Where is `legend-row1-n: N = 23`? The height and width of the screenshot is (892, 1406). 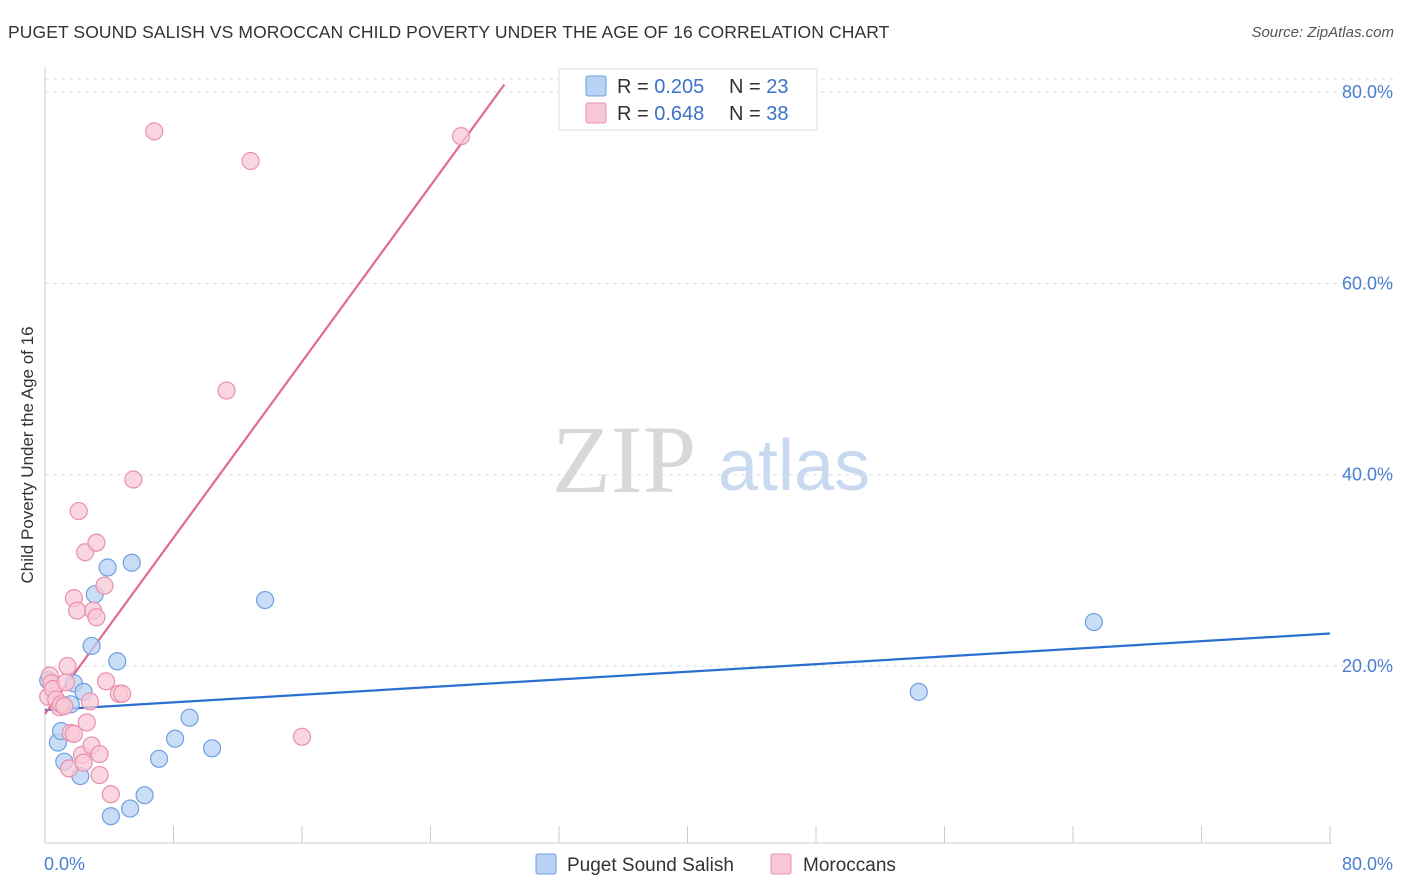 legend-row1-n: N = 23 is located at coordinates (759, 87).